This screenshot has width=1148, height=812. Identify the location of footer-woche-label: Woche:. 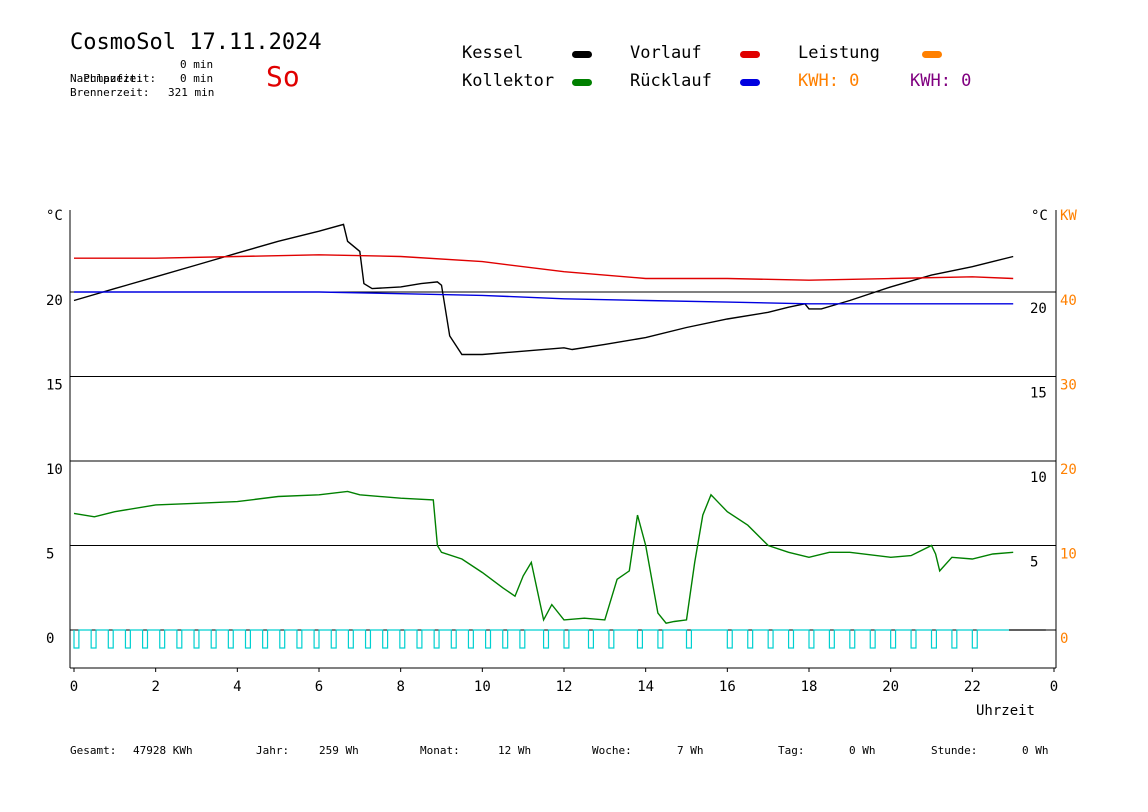
(612, 750).